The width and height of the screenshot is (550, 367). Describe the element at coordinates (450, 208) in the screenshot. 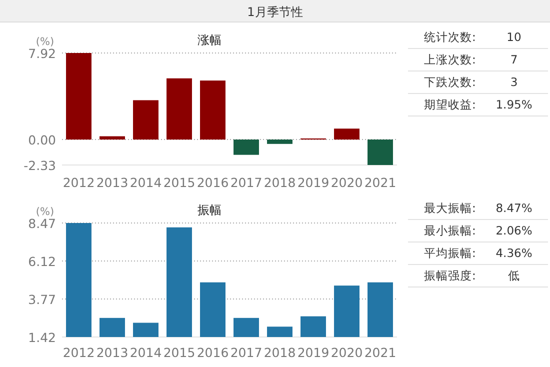

I see `text: 最大振幅:` at that location.